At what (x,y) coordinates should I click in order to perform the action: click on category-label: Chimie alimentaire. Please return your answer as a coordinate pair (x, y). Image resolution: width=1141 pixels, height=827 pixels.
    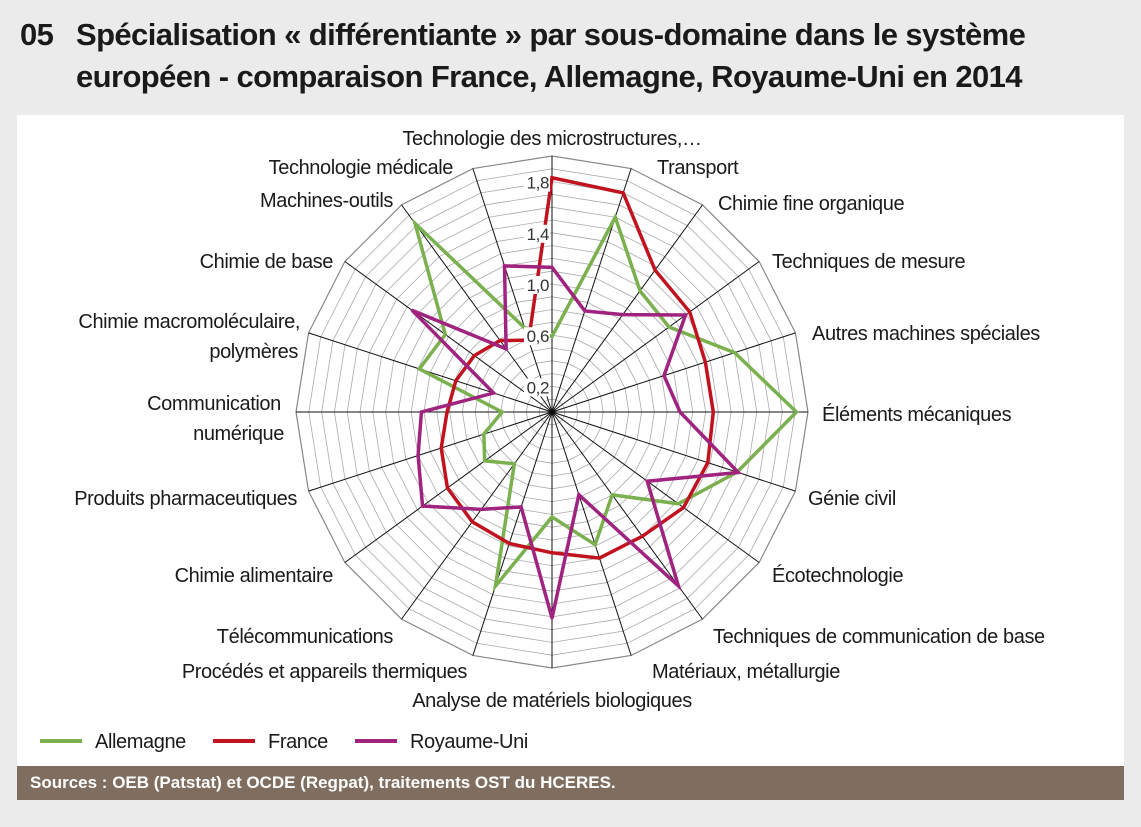
    Looking at the image, I should click on (254, 576).